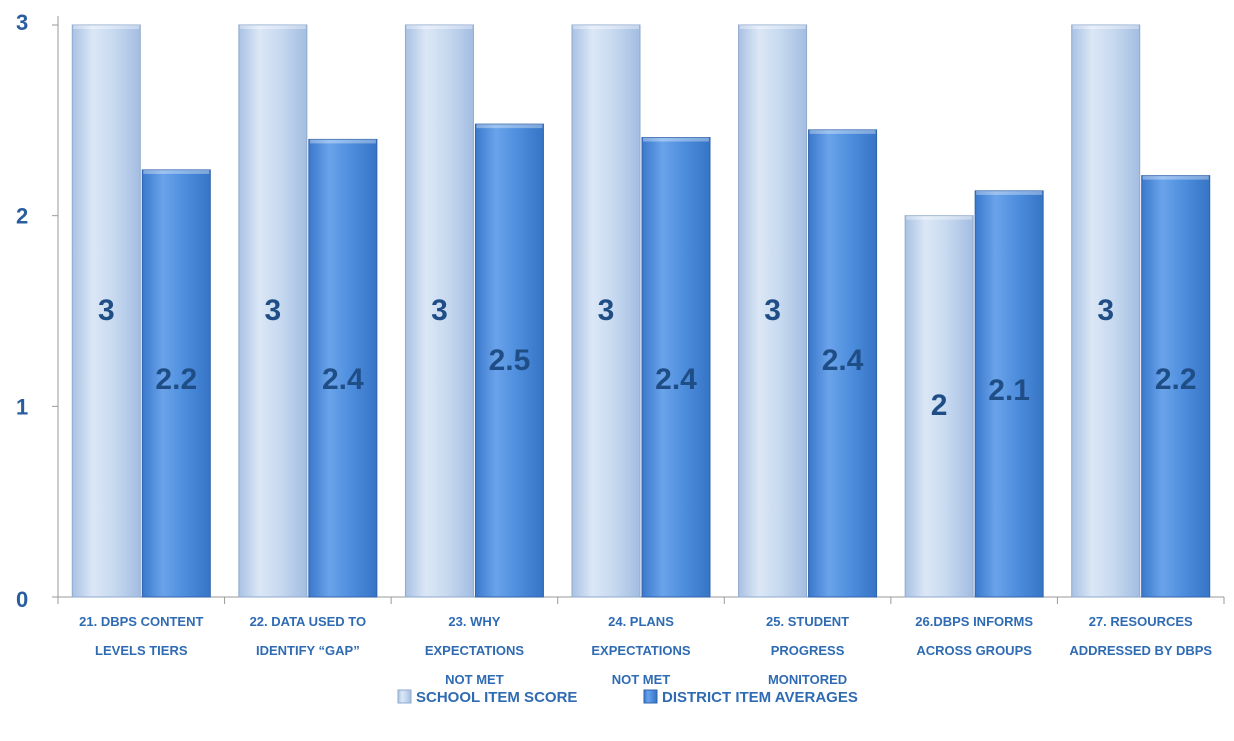 The height and width of the screenshot is (741, 1234). I want to click on x-category-label: 24. PLANS EXPECTATIONS NOT MET, so click(641, 650).